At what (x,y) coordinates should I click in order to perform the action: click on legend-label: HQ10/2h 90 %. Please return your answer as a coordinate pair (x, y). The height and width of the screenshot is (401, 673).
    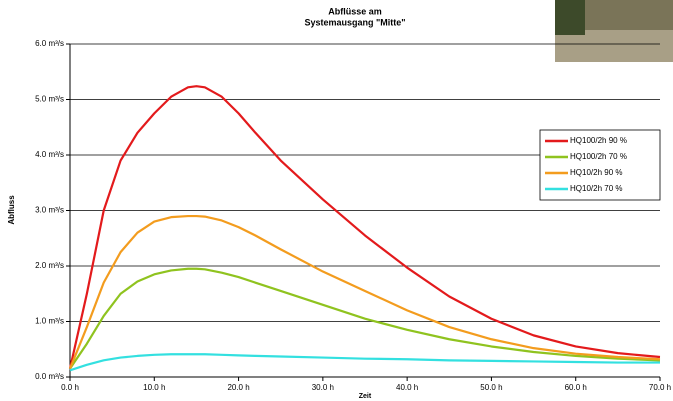
    Looking at the image, I should click on (596, 172).